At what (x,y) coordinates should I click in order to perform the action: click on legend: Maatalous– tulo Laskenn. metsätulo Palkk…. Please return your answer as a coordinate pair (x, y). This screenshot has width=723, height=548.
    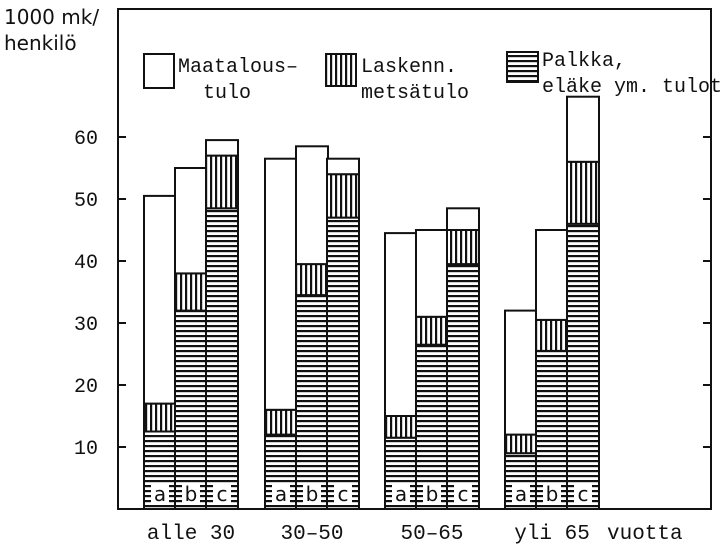
    Looking at the image, I should click on (432, 77).